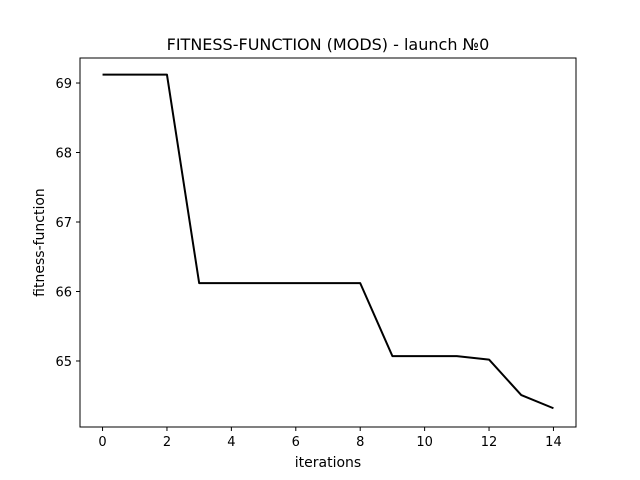 The height and width of the screenshot is (480, 640). Describe the element at coordinates (360, 442) in the screenshot. I see `x-tick-label: 8` at that location.